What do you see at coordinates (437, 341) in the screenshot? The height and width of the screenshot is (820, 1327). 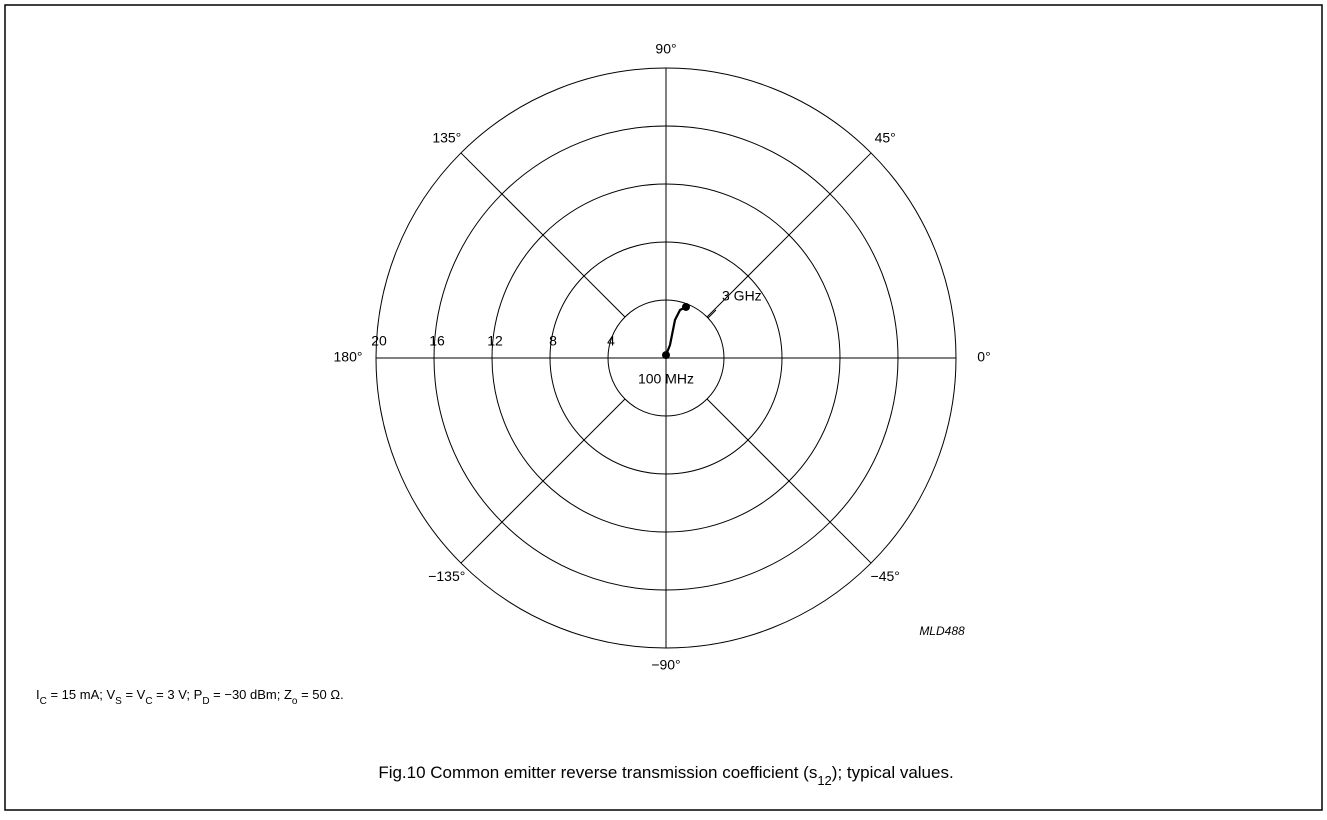 I see `r-tick-label: 16` at bounding box center [437, 341].